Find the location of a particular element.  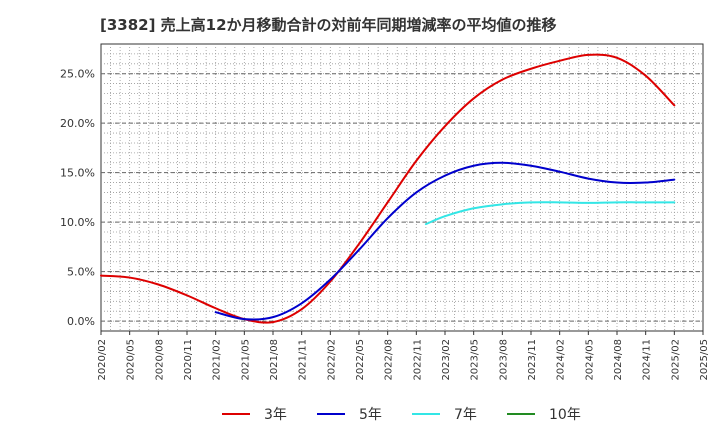

x-tick-label: 2022/08 is located at coordinates (389, 360).